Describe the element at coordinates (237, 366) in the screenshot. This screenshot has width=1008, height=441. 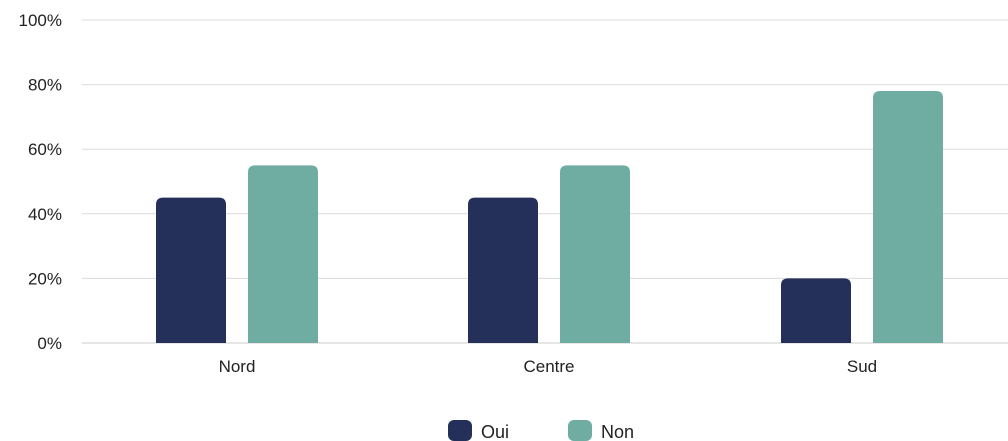
I see `x-category-label: Nord` at that location.